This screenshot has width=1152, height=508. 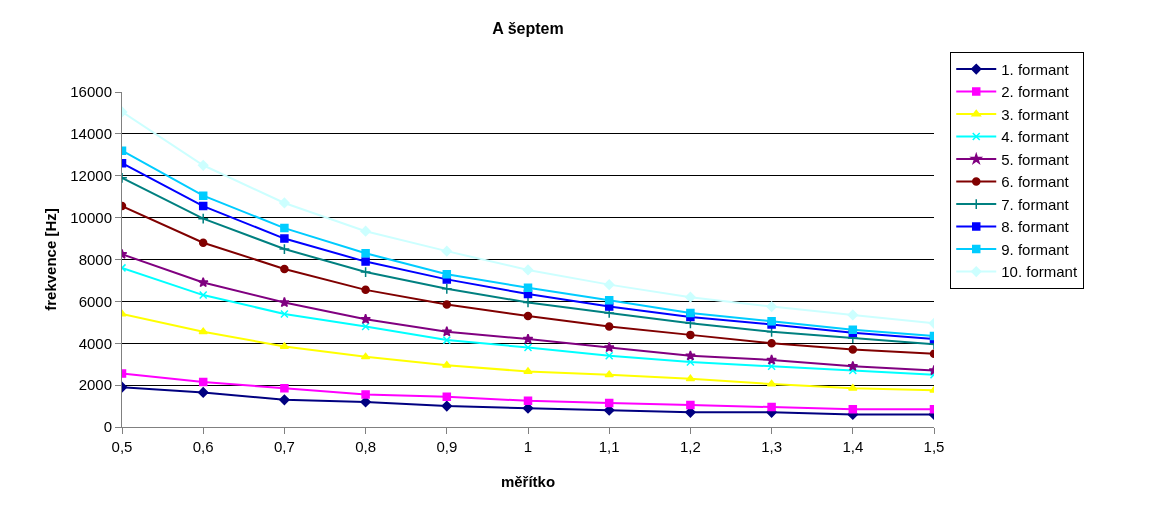 I want to click on x-axis-title: měřítko, so click(x=528, y=481).